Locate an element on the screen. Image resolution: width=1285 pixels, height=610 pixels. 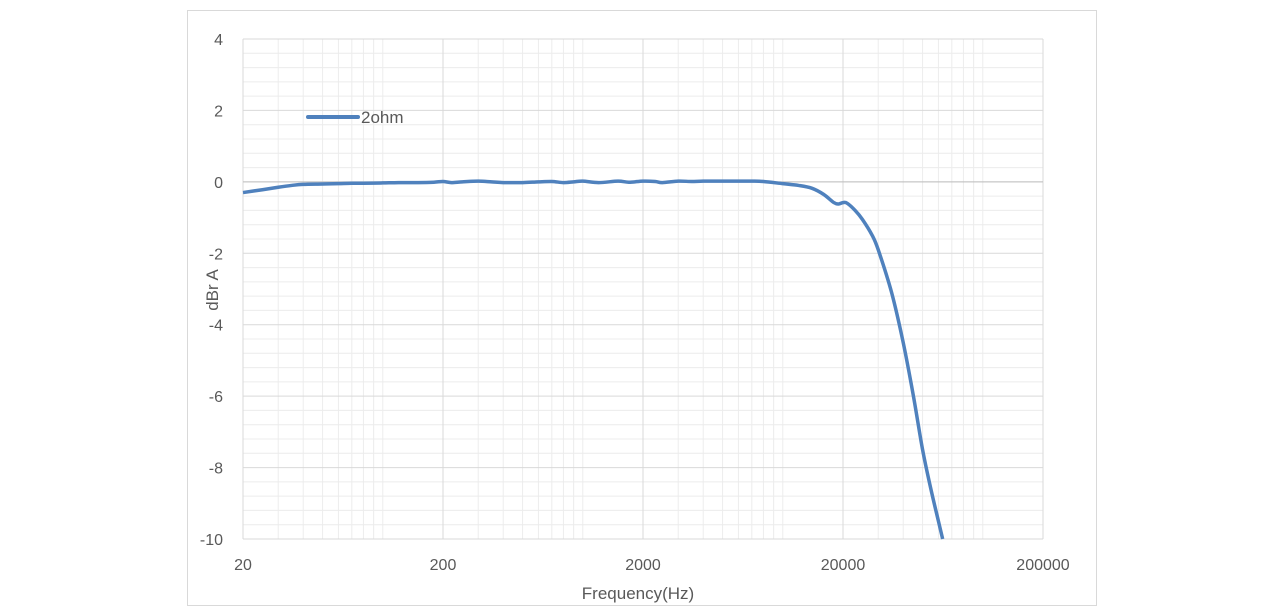
x-tick-labels: 20 200 2000 20000 200000 is located at coordinates (652, 565).